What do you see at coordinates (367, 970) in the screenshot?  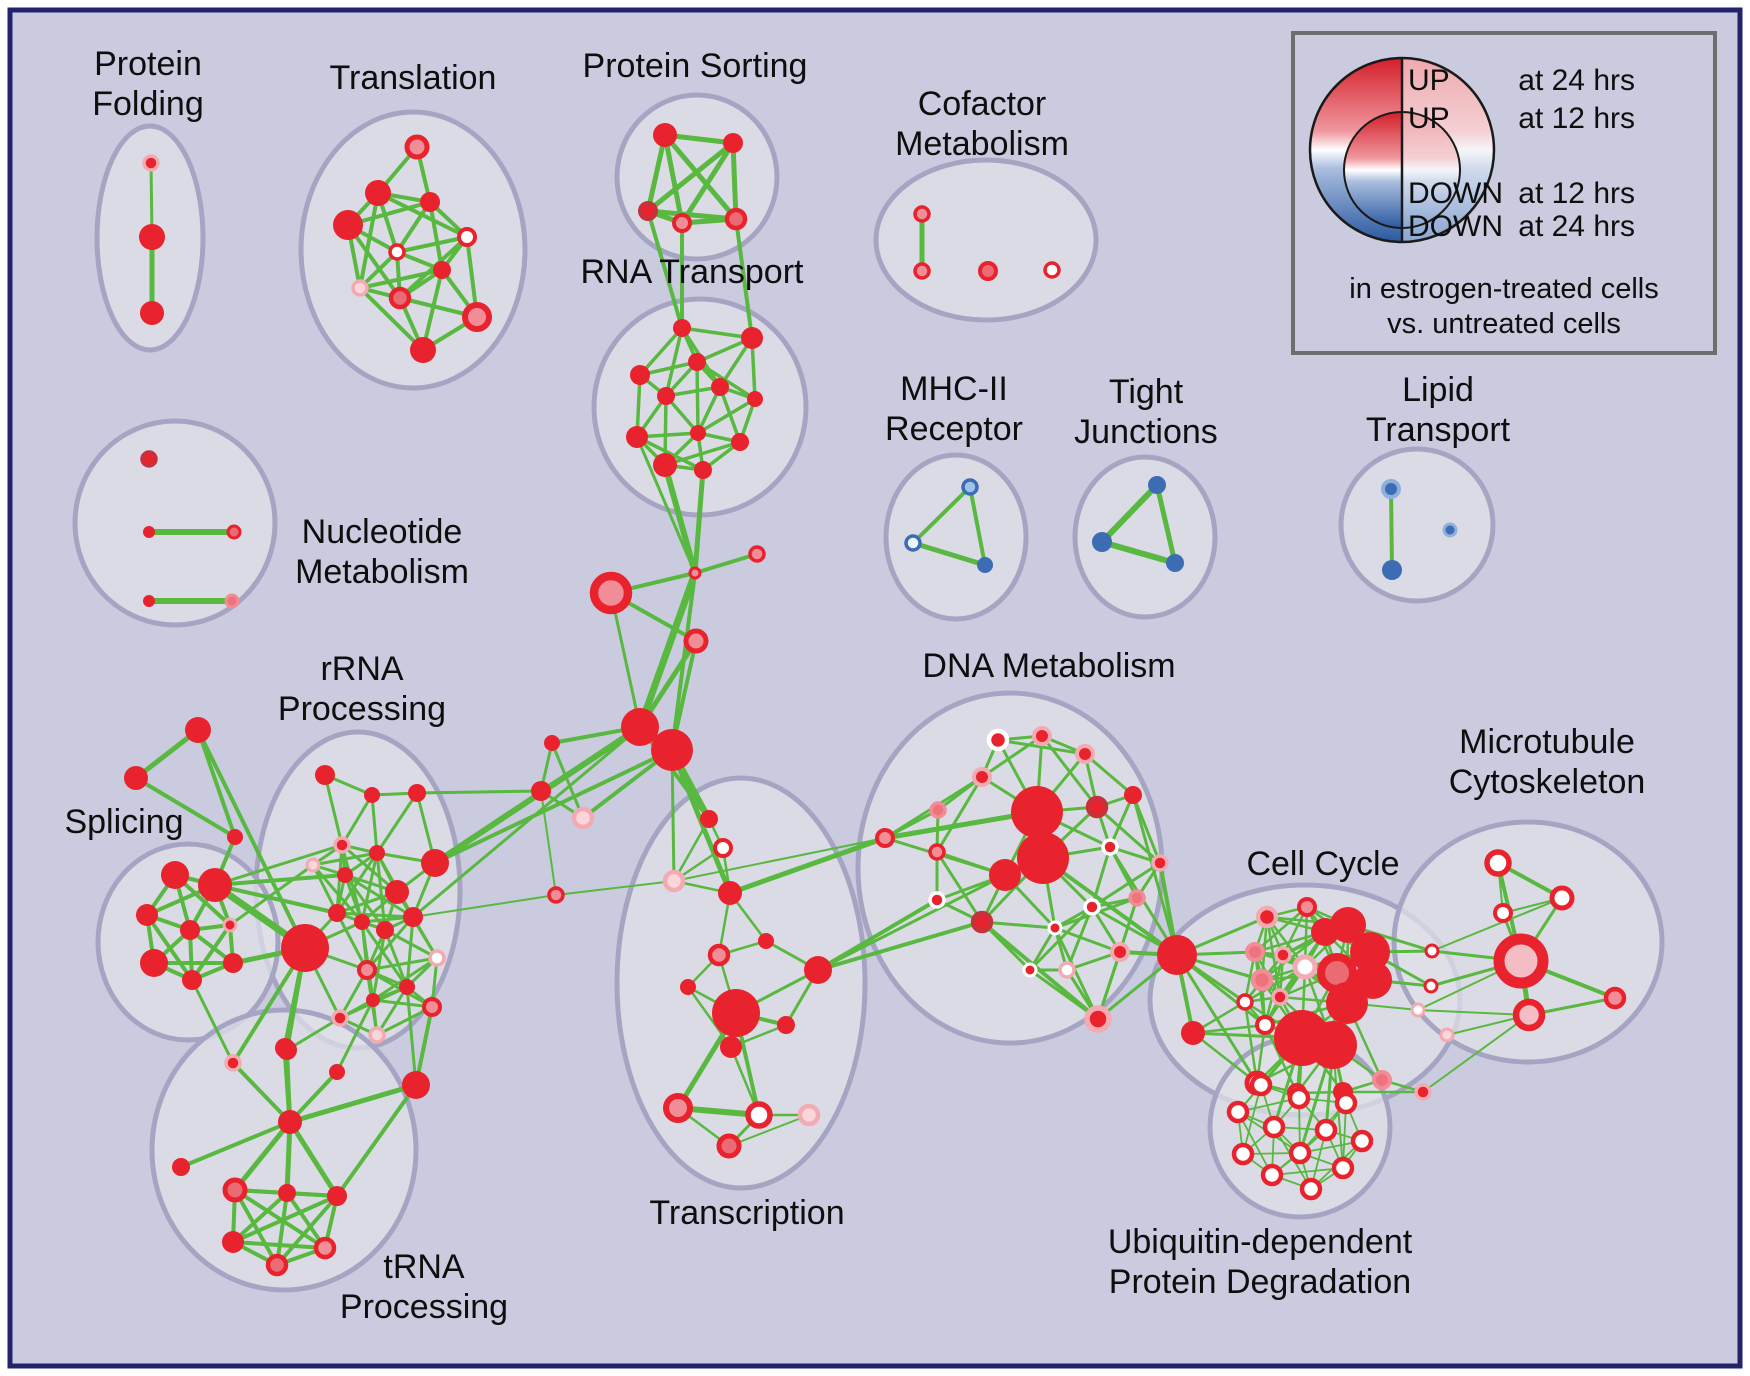 I see `node-R15` at bounding box center [367, 970].